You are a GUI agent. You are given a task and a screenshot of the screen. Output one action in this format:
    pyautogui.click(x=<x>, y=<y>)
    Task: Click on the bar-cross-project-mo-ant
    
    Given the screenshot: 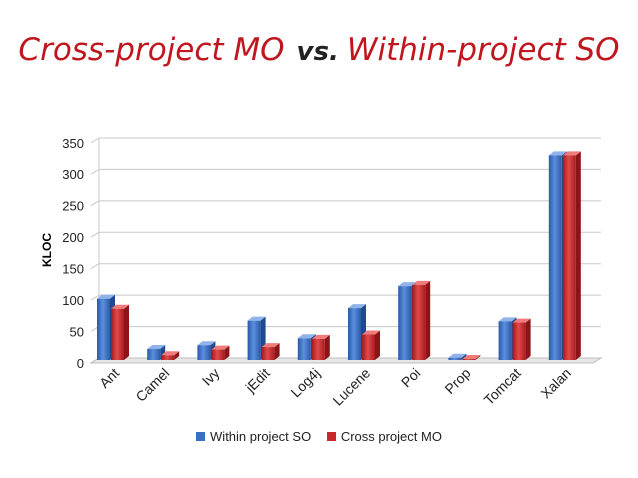 What is the action you would take?
    pyautogui.click(x=120, y=332)
    